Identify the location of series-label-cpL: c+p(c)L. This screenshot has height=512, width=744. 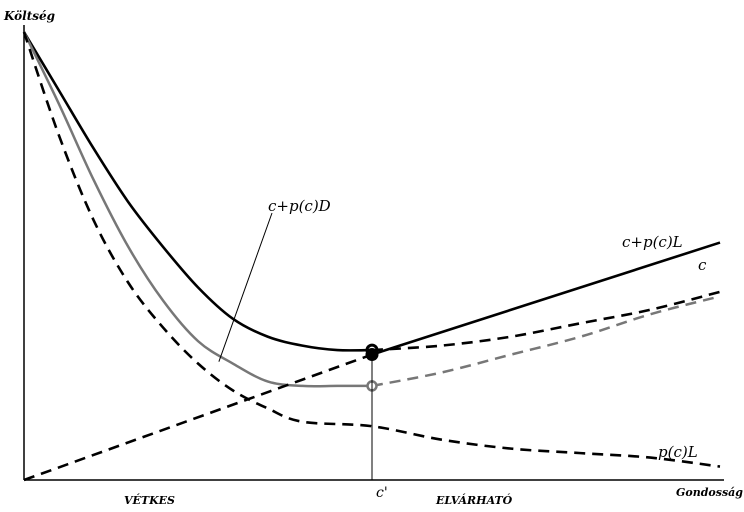
(652, 242).